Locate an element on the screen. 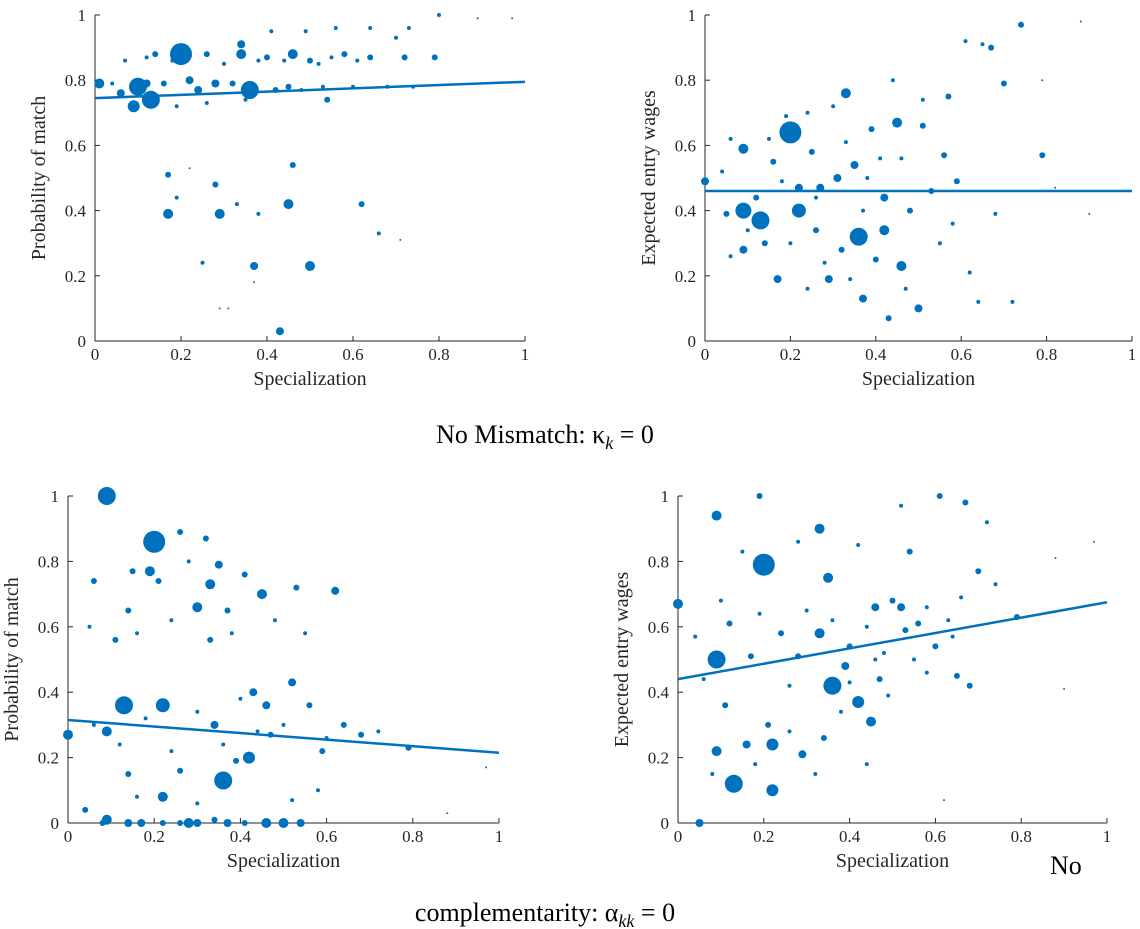  y-axis-label: Expected entry wages is located at coordinates (622, 660).